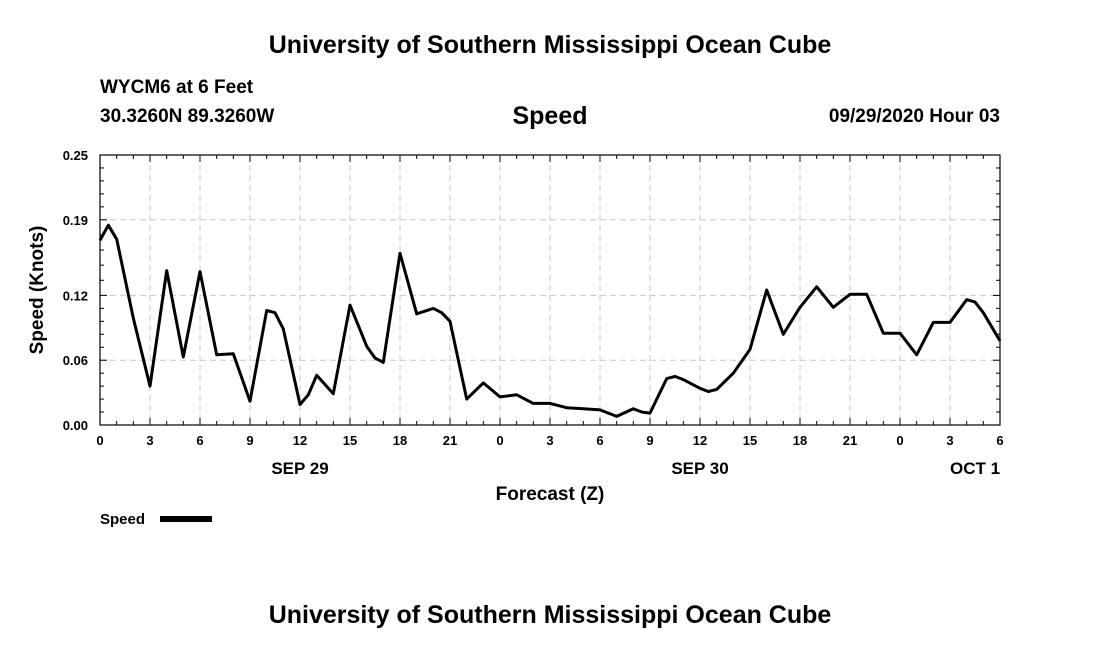 Image resolution: width=1100 pixels, height=650 pixels. I want to click on chart-title: Speed, so click(550, 116).